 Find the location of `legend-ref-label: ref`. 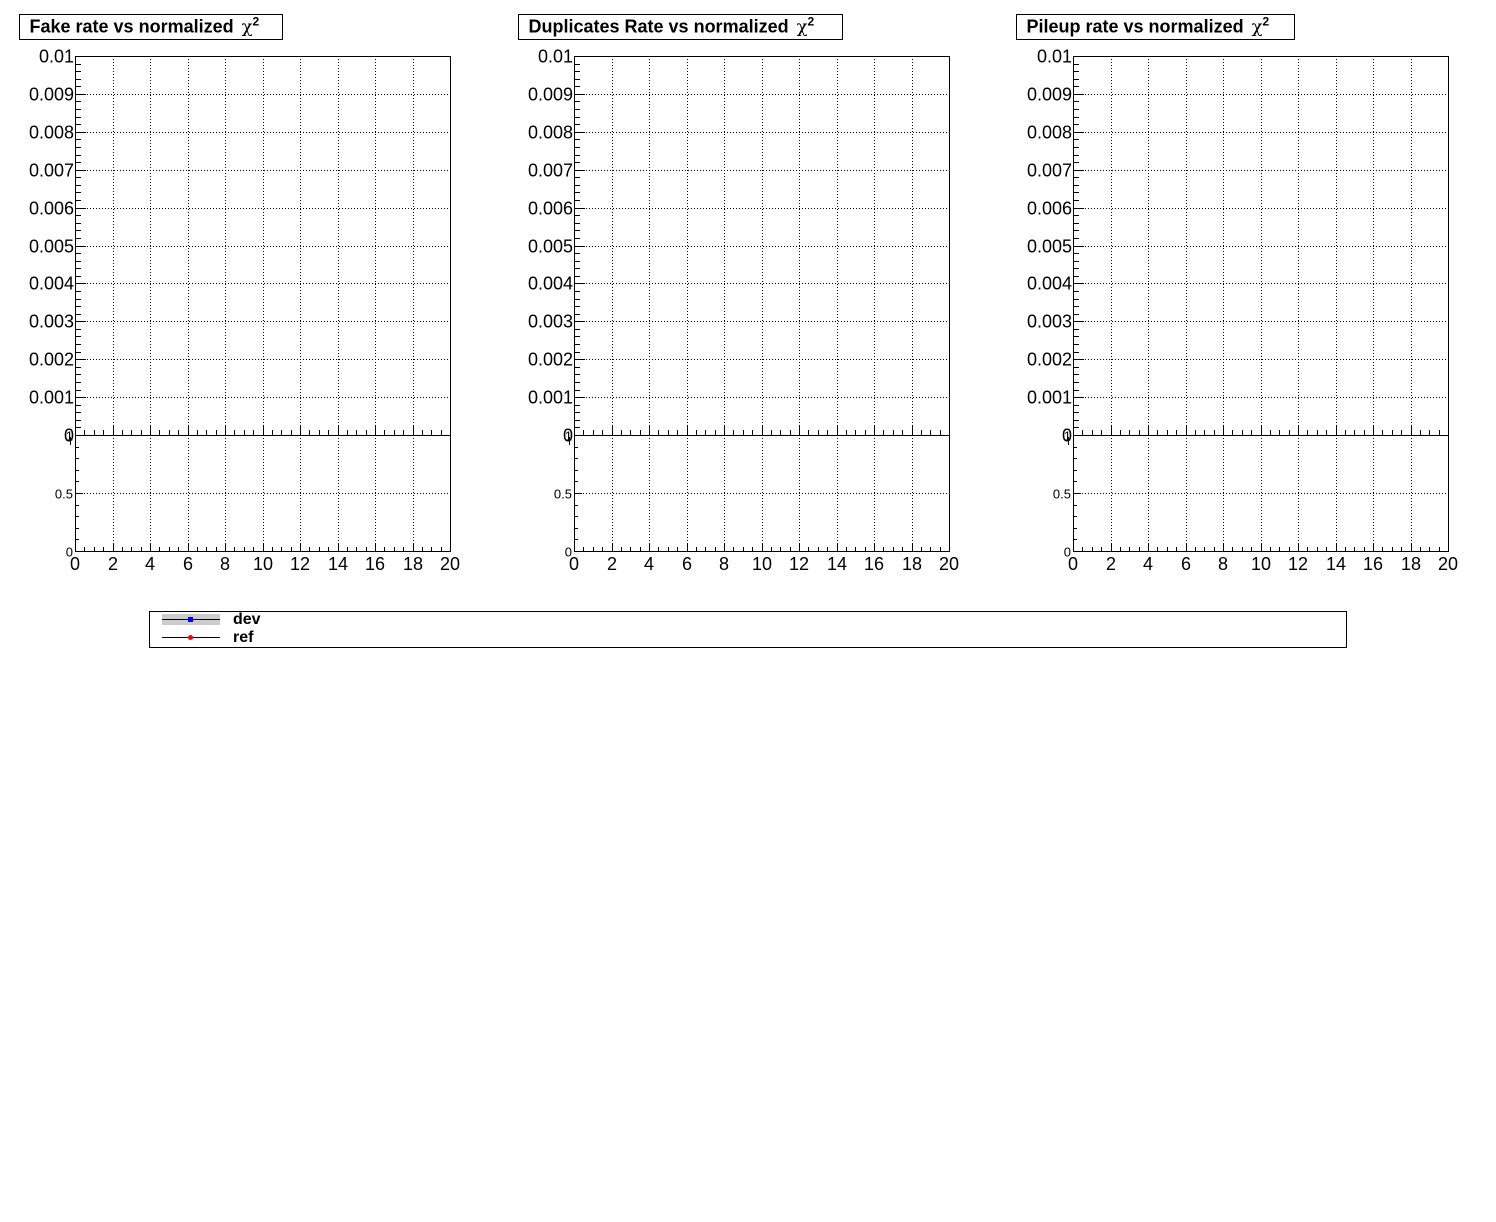

legend-ref-label: ref is located at coordinates (243, 637).